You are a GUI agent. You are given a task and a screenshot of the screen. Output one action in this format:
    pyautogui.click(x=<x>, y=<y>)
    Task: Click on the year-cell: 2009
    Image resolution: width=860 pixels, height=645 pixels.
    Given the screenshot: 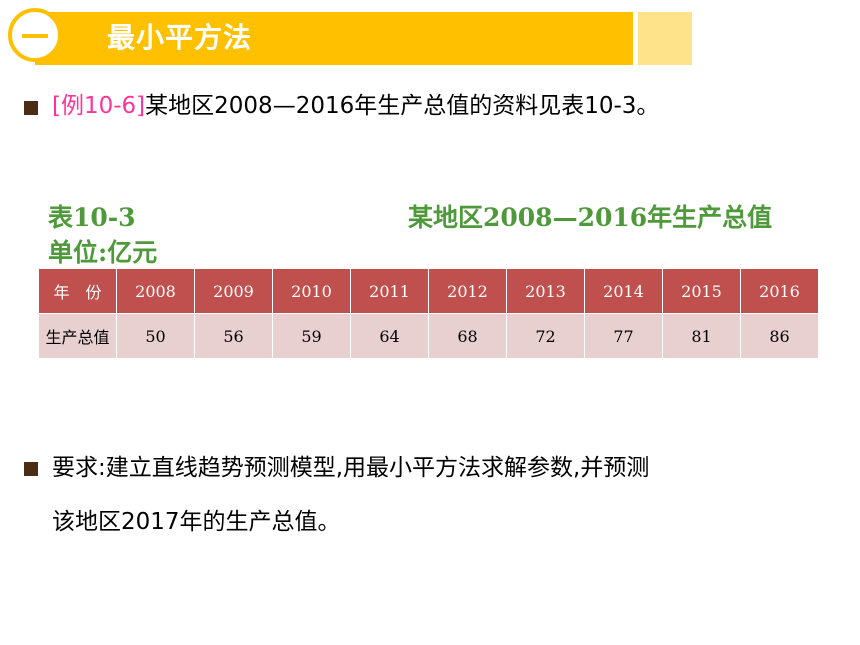 What is the action you would take?
    pyautogui.click(x=233, y=291)
    